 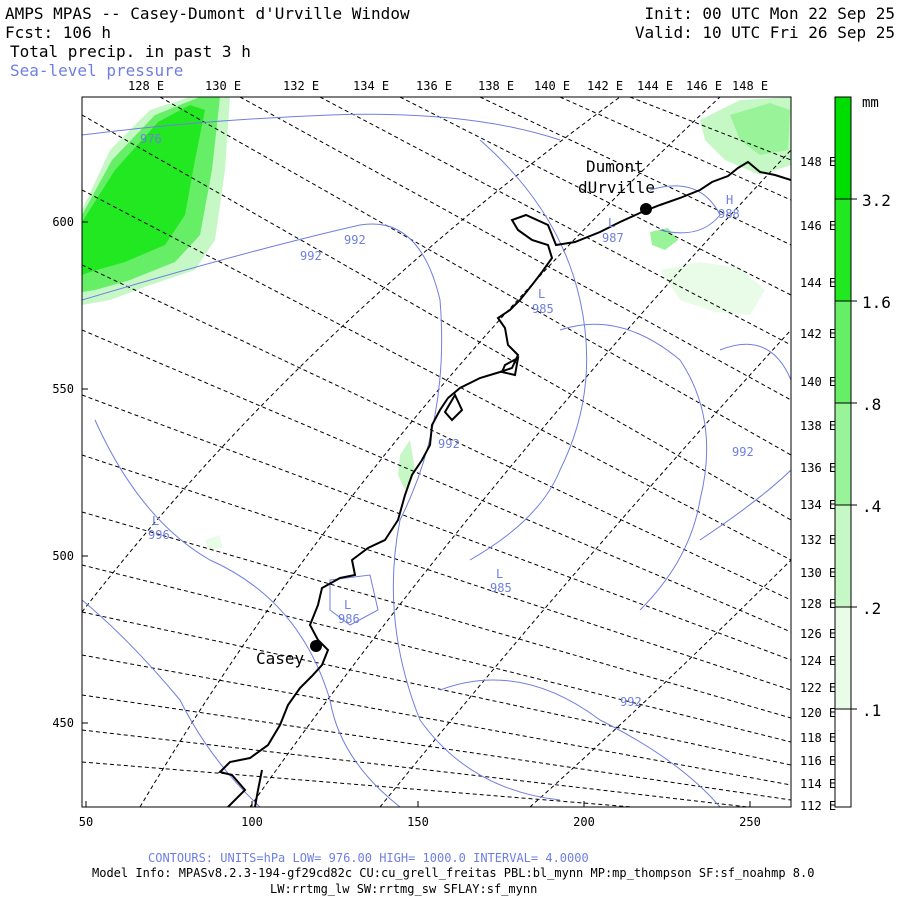 I want to click on x-tick-label: 150, so click(x=418, y=822).